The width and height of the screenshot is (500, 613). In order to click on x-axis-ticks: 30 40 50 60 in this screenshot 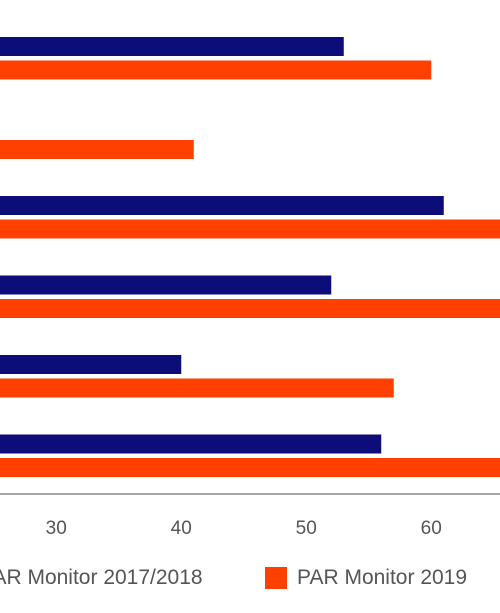, I will do `click(244, 528)`.